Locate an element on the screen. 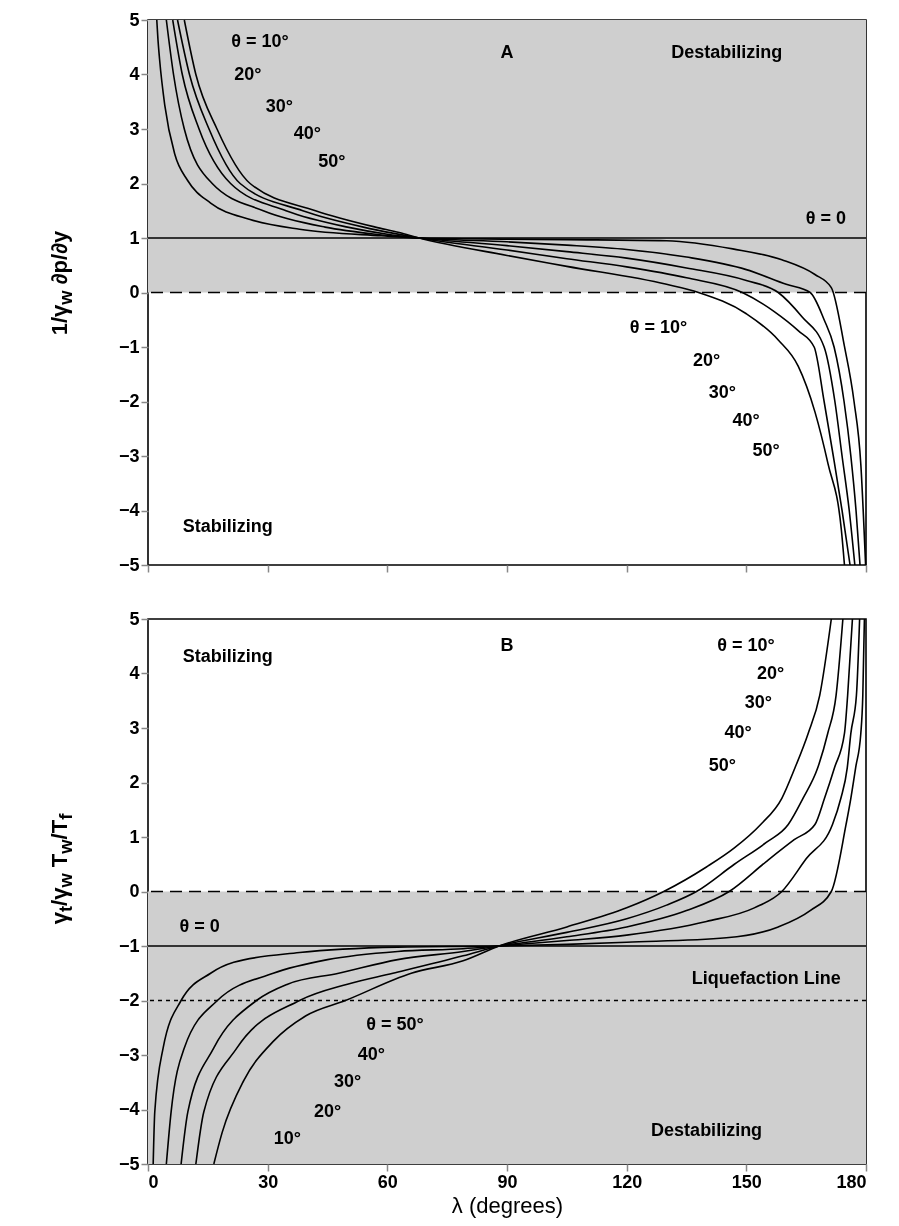 Image resolution: width=899 pixels, height=1226 pixels. x-axis-title: λ (degrees) is located at coordinates (507, 1205).